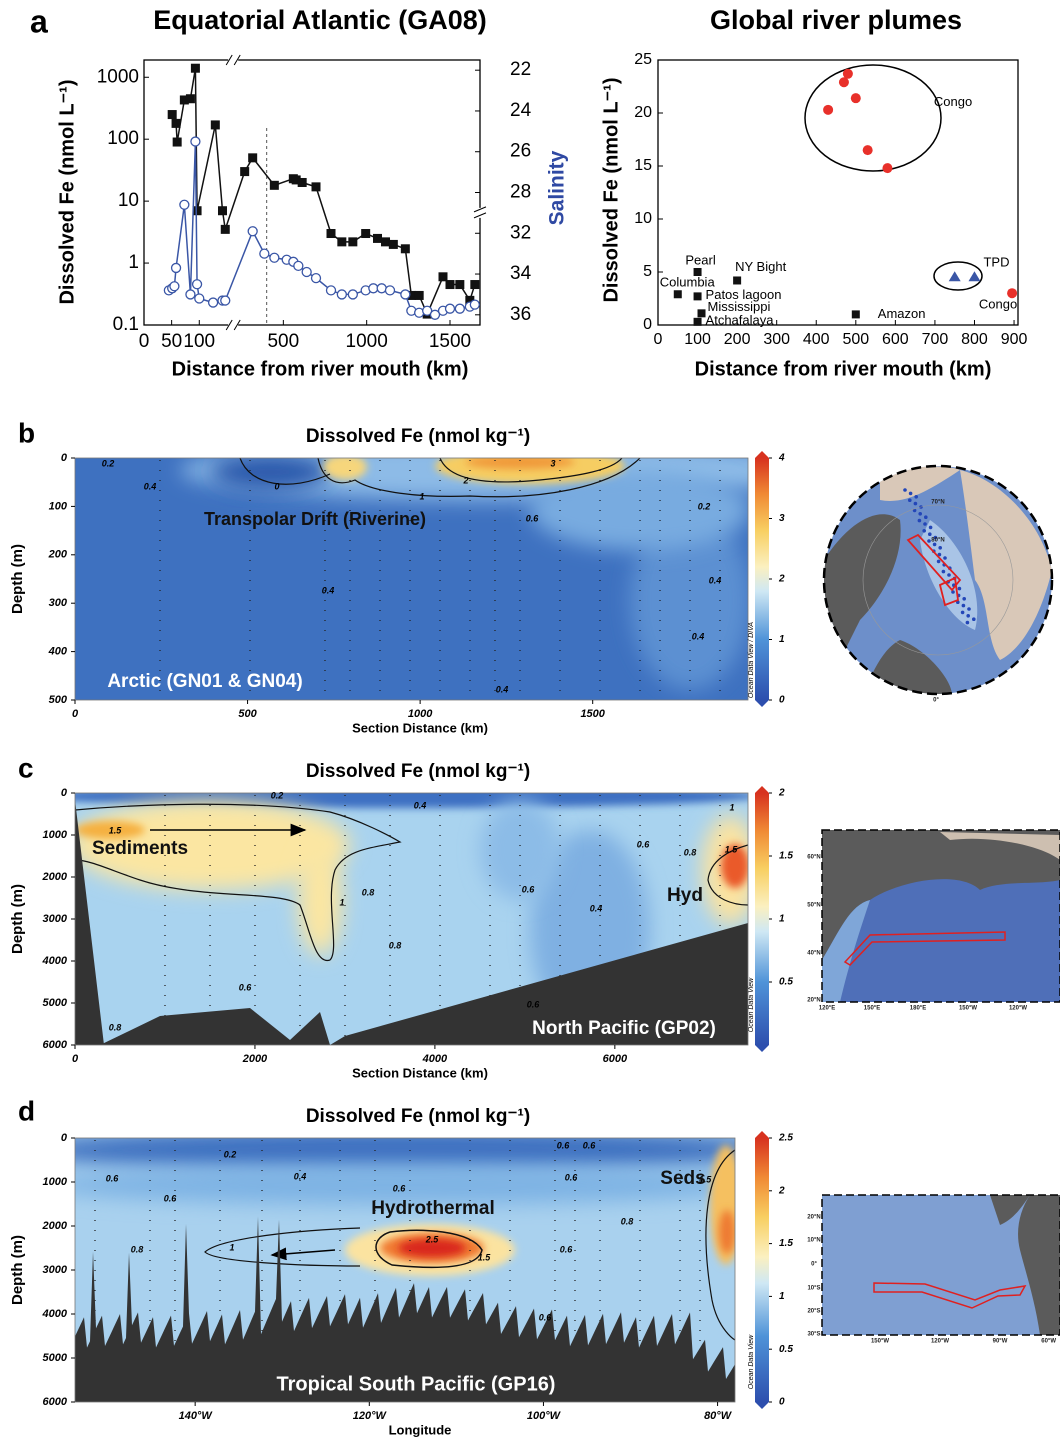 The width and height of the screenshot is (1060, 1443). I want to click on map-grid, so click(938, 580).